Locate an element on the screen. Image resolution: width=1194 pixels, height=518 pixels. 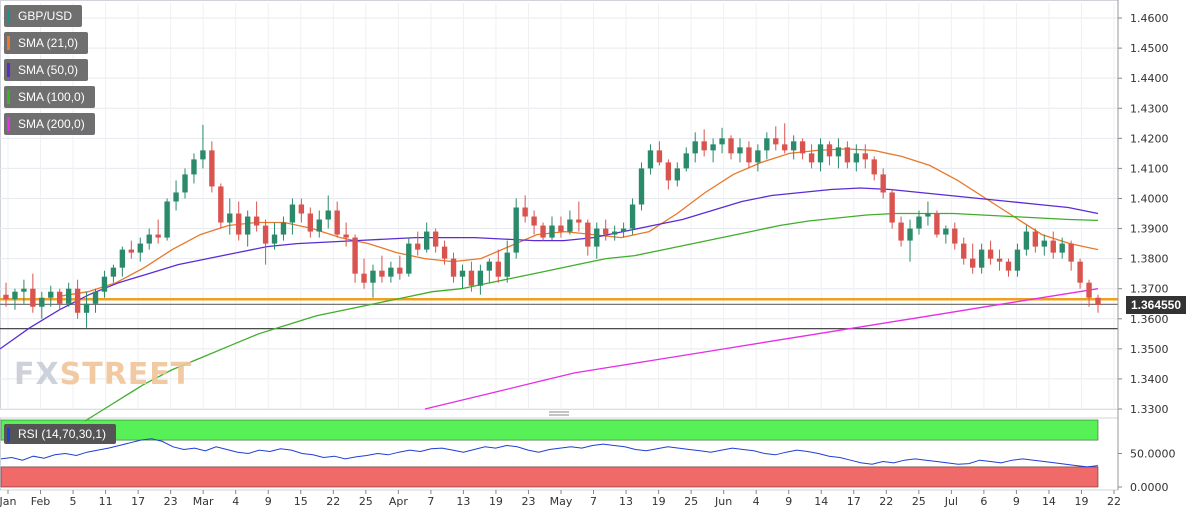
legend-label: GBP/USD is located at coordinates (45, 16).